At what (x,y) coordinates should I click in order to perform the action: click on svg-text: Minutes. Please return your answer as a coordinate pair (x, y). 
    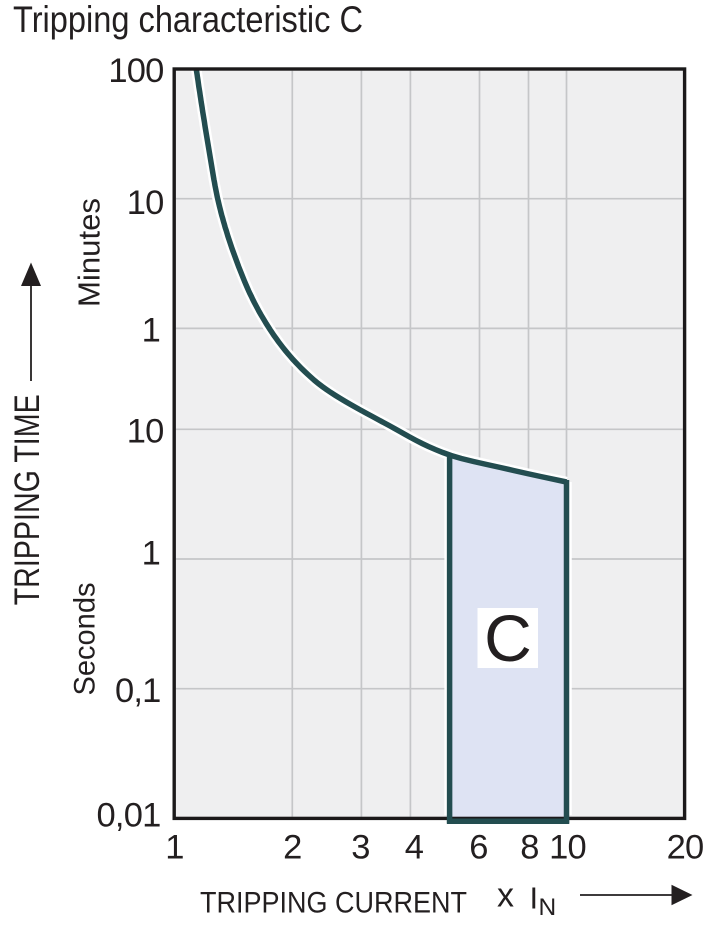
    Looking at the image, I should click on (89, 252).